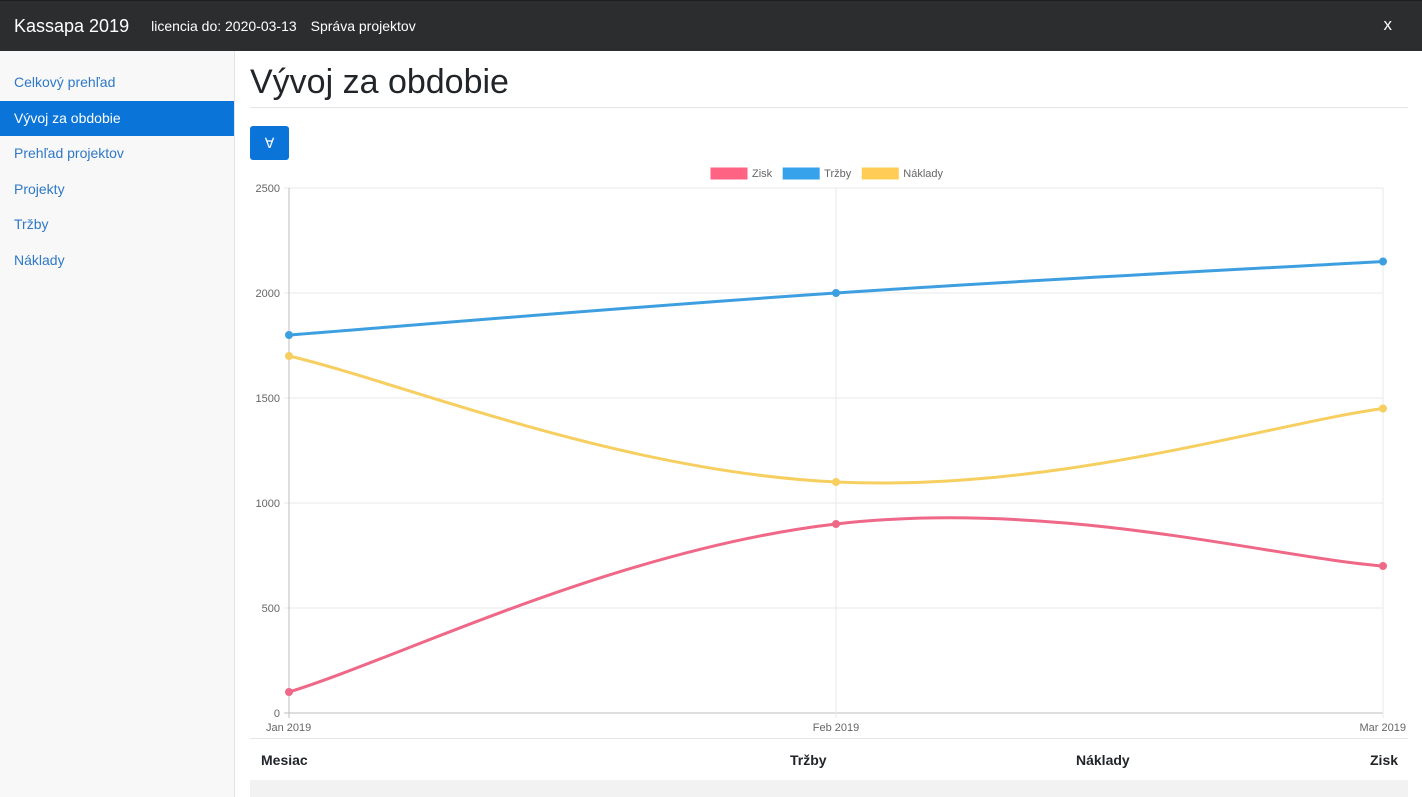  I want to click on sidebar-item-overview: Celkový prehľad, so click(65, 82).